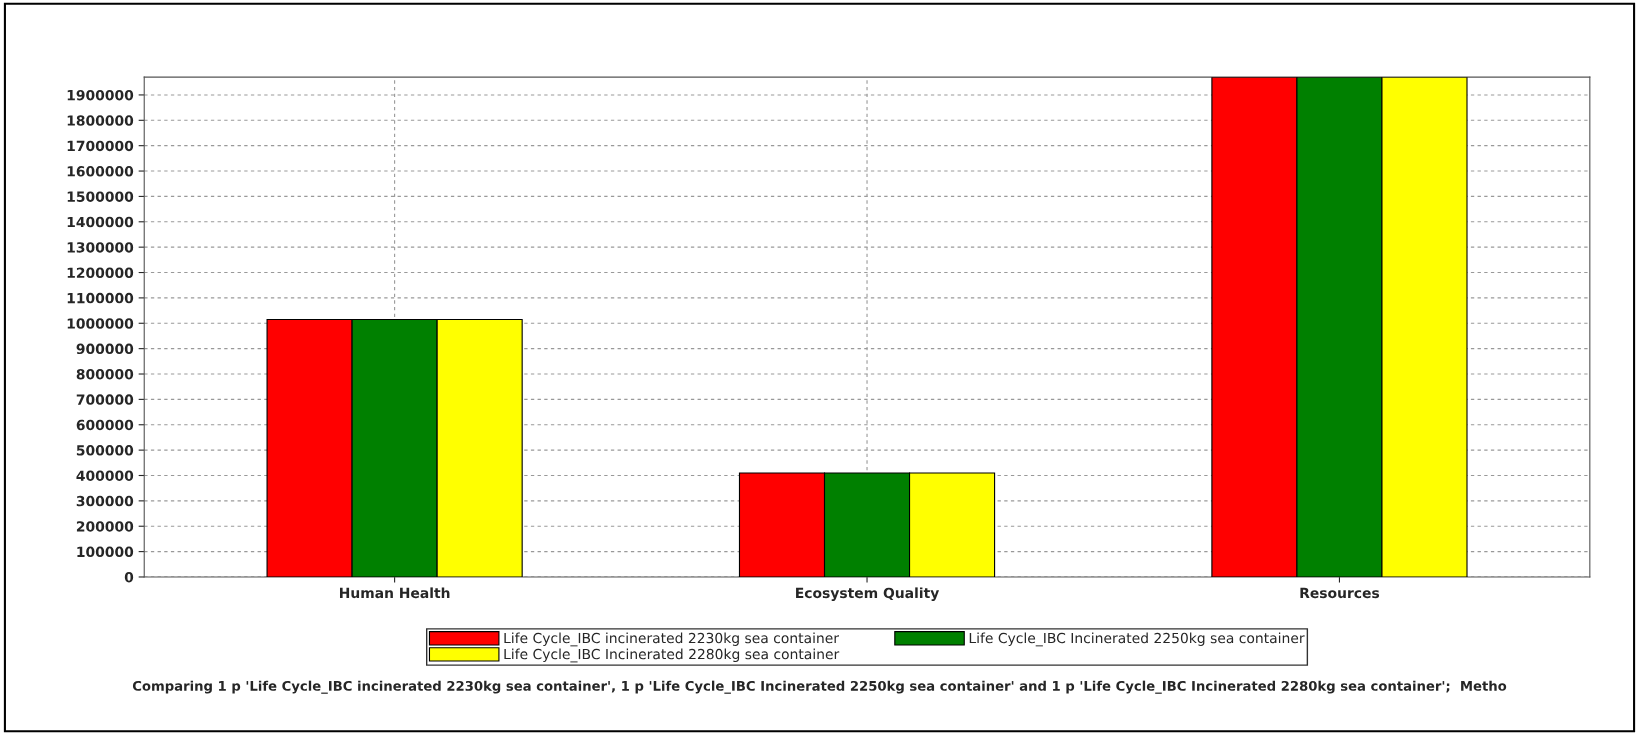 The image size is (1639, 735). I want to click on y-tick-label: 900000, so click(105, 349).